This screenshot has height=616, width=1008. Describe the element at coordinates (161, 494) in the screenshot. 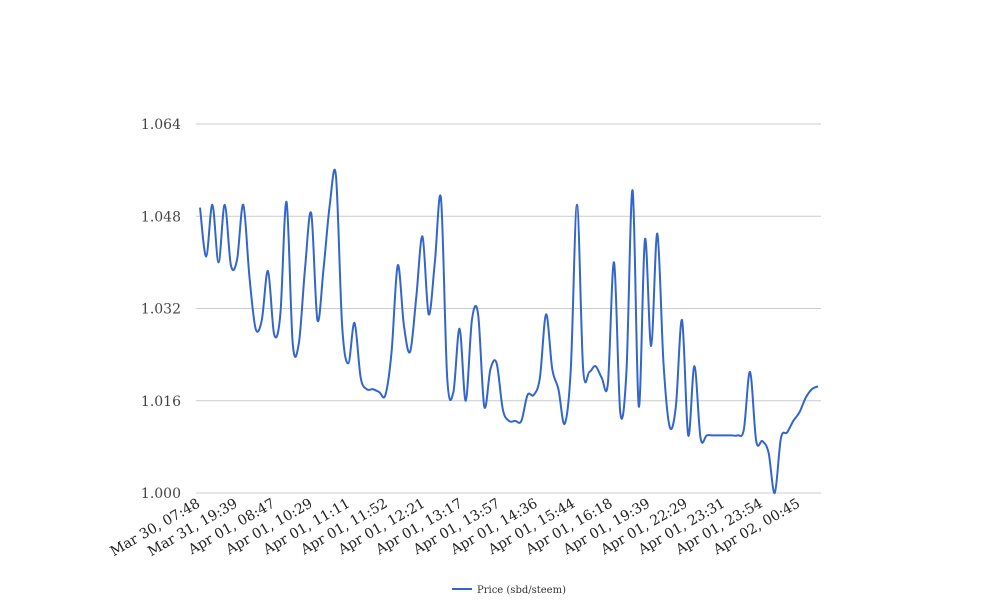

I see `y-tick-label: 1.000` at that location.